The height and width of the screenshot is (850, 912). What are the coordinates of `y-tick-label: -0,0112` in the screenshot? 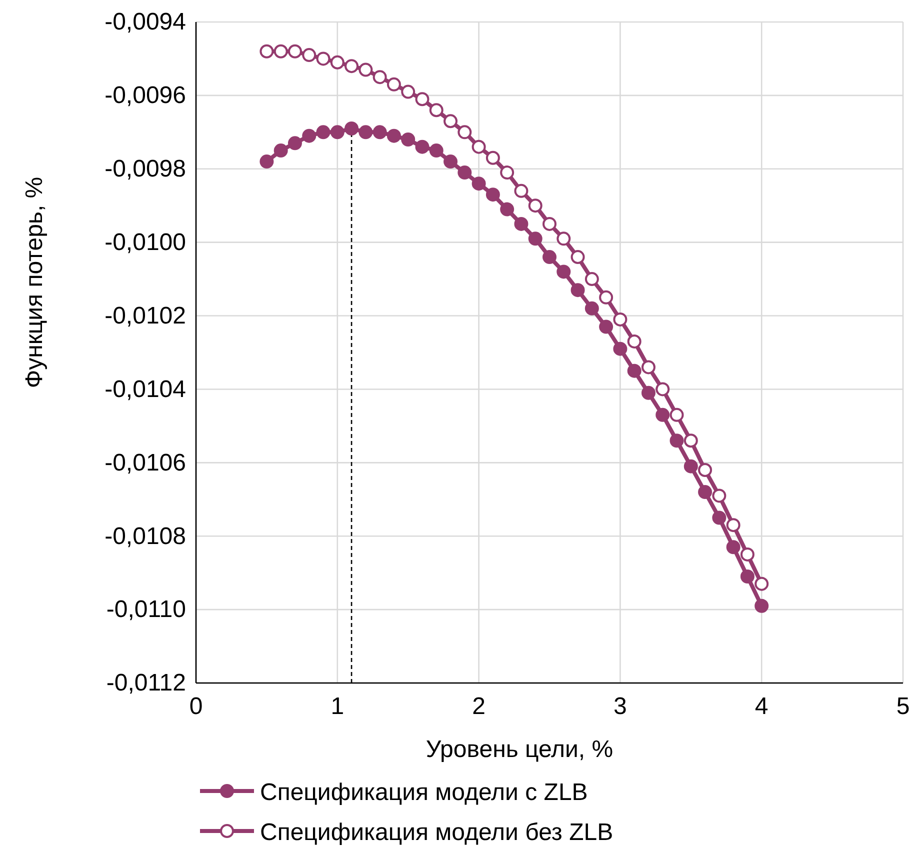 It's located at (146, 683).